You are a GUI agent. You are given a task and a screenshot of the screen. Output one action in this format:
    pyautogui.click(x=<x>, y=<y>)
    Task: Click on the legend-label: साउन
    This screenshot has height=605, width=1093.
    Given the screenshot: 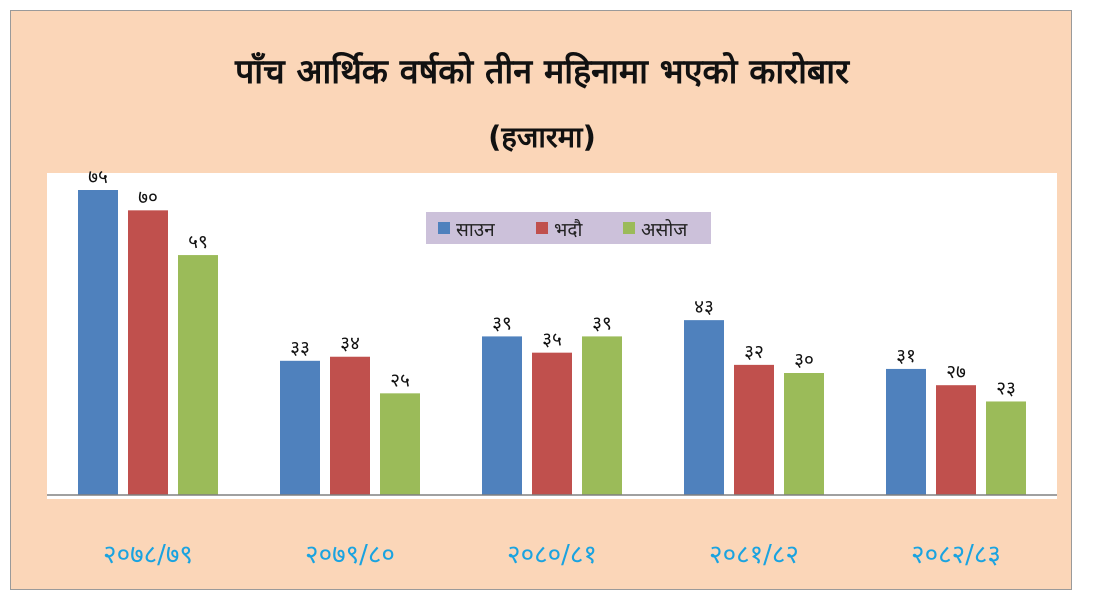 What is the action you would take?
    pyautogui.click(x=475, y=230)
    